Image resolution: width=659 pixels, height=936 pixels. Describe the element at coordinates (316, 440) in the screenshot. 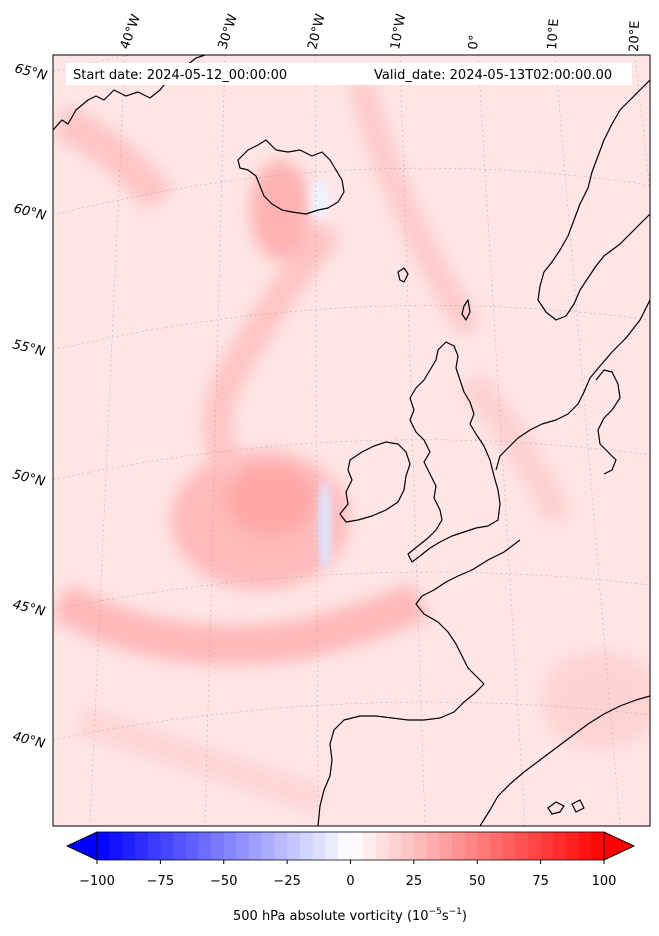

I see `meridian-20w` at that location.